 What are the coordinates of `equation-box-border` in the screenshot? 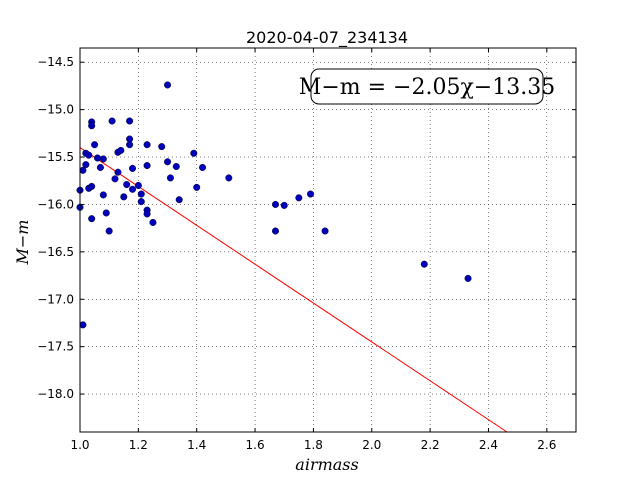 It's located at (427, 86).